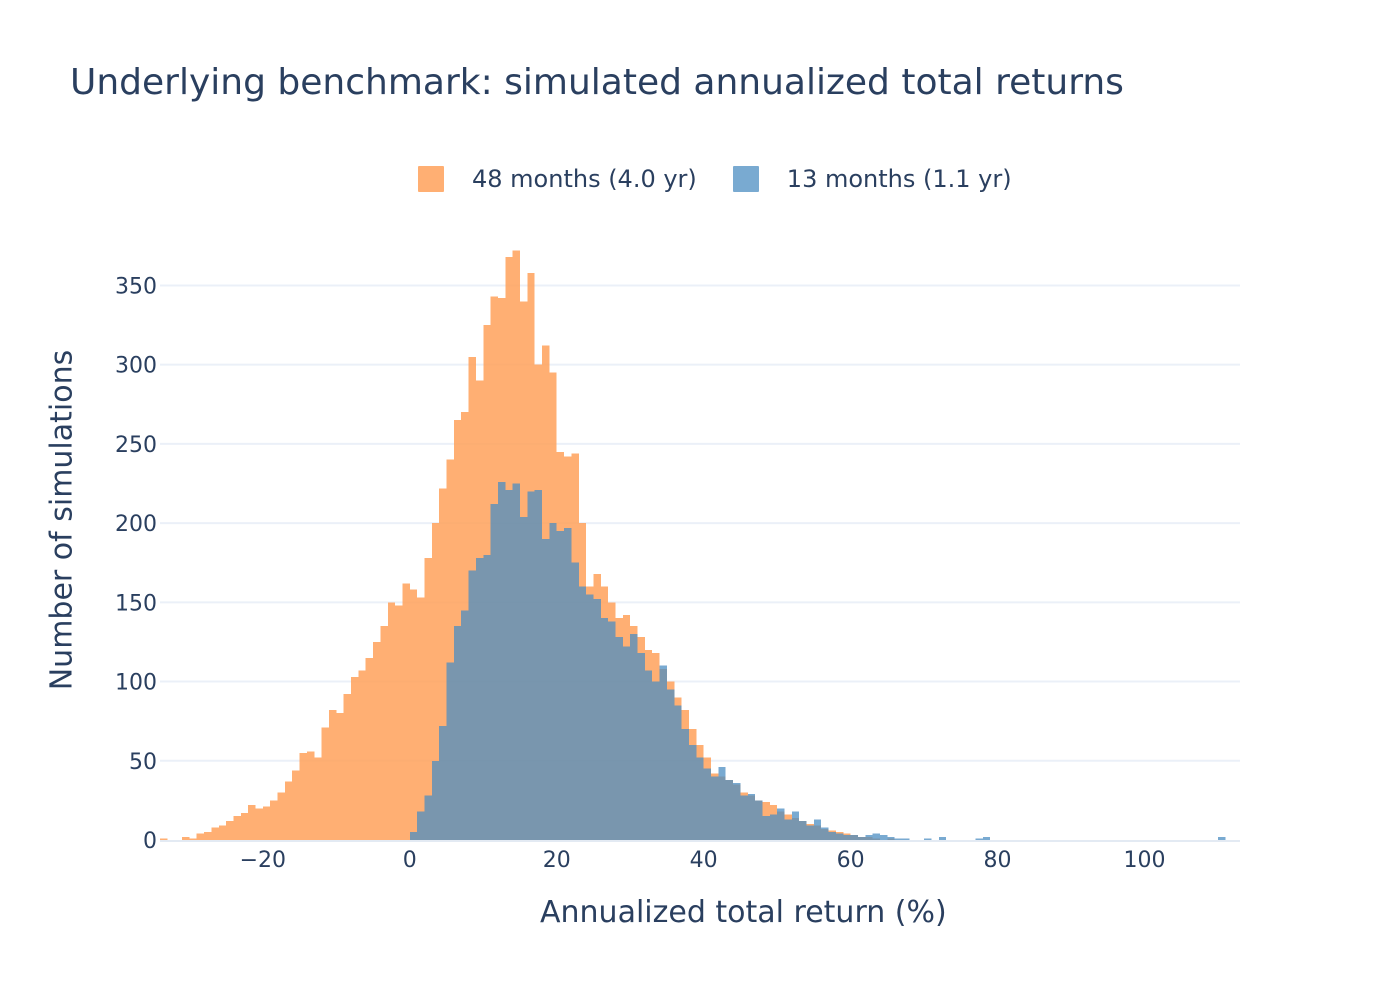 The image size is (1400, 1000). I want to click on x-tick-label: 60, so click(851, 860).